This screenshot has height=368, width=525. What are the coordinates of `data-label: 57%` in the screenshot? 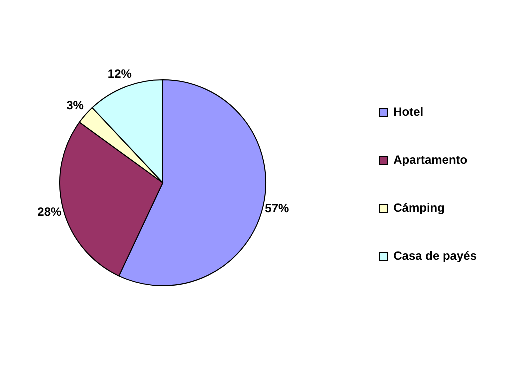 It's located at (277, 209).